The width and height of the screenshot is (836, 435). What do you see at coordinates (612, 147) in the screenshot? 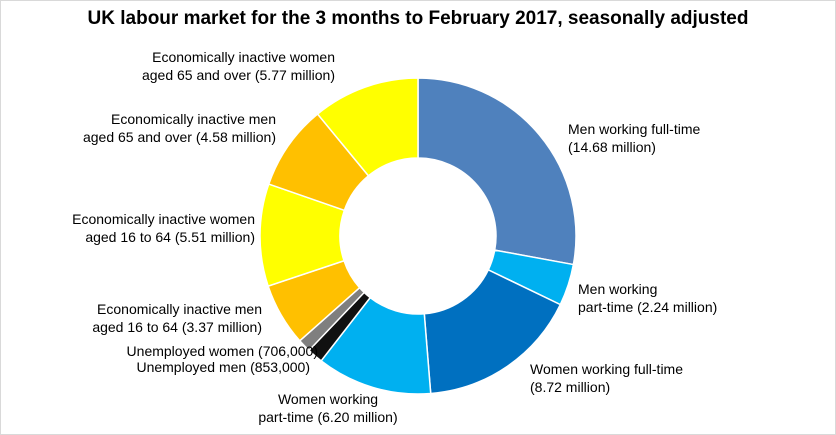
I see `slice-label-line: (14.68 million)` at bounding box center [612, 147].